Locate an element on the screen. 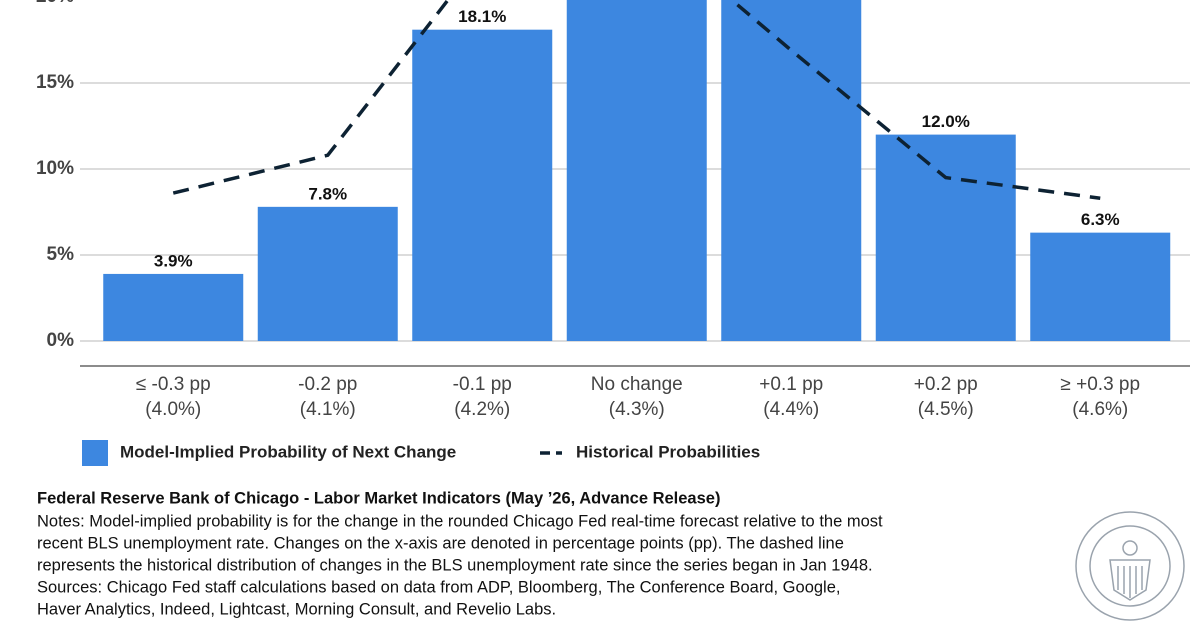 The height and width of the screenshot is (630, 1200). value-label: 12.0% is located at coordinates (946, 121).